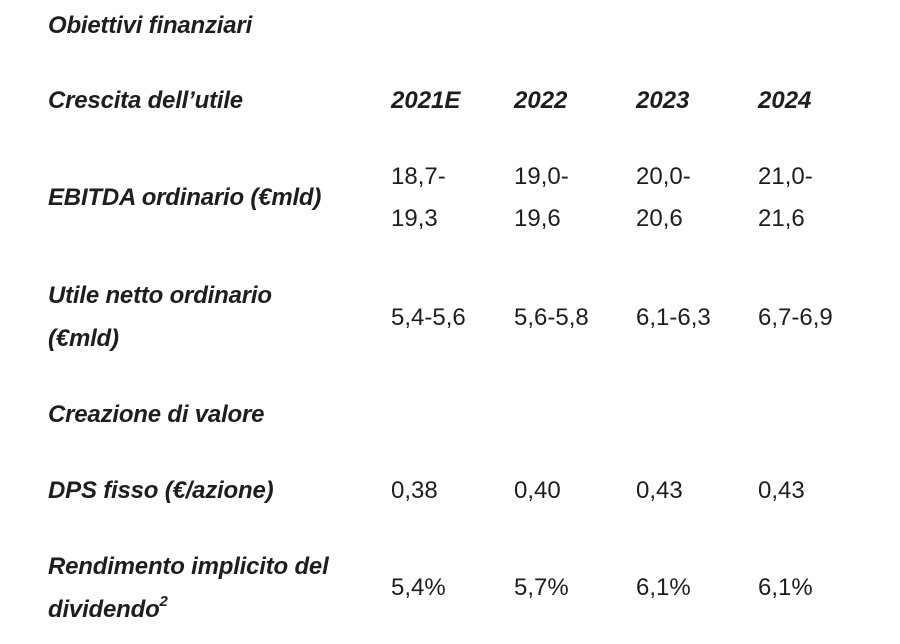  What do you see at coordinates (104, 609) in the screenshot?
I see `row-label-text: dividendo` at bounding box center [104, 609].